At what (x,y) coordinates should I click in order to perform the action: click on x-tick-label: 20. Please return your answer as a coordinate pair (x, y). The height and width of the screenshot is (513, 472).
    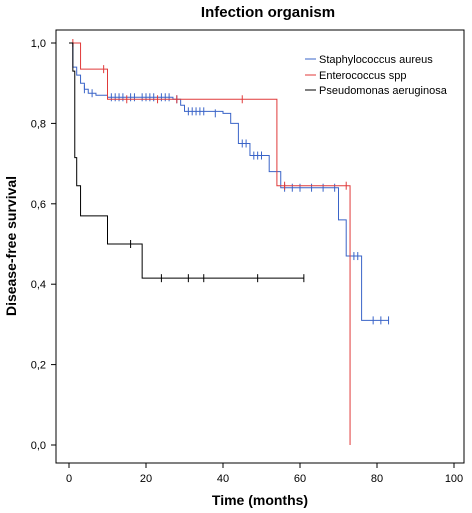
    Looking at the image, I should click on (146, 479).